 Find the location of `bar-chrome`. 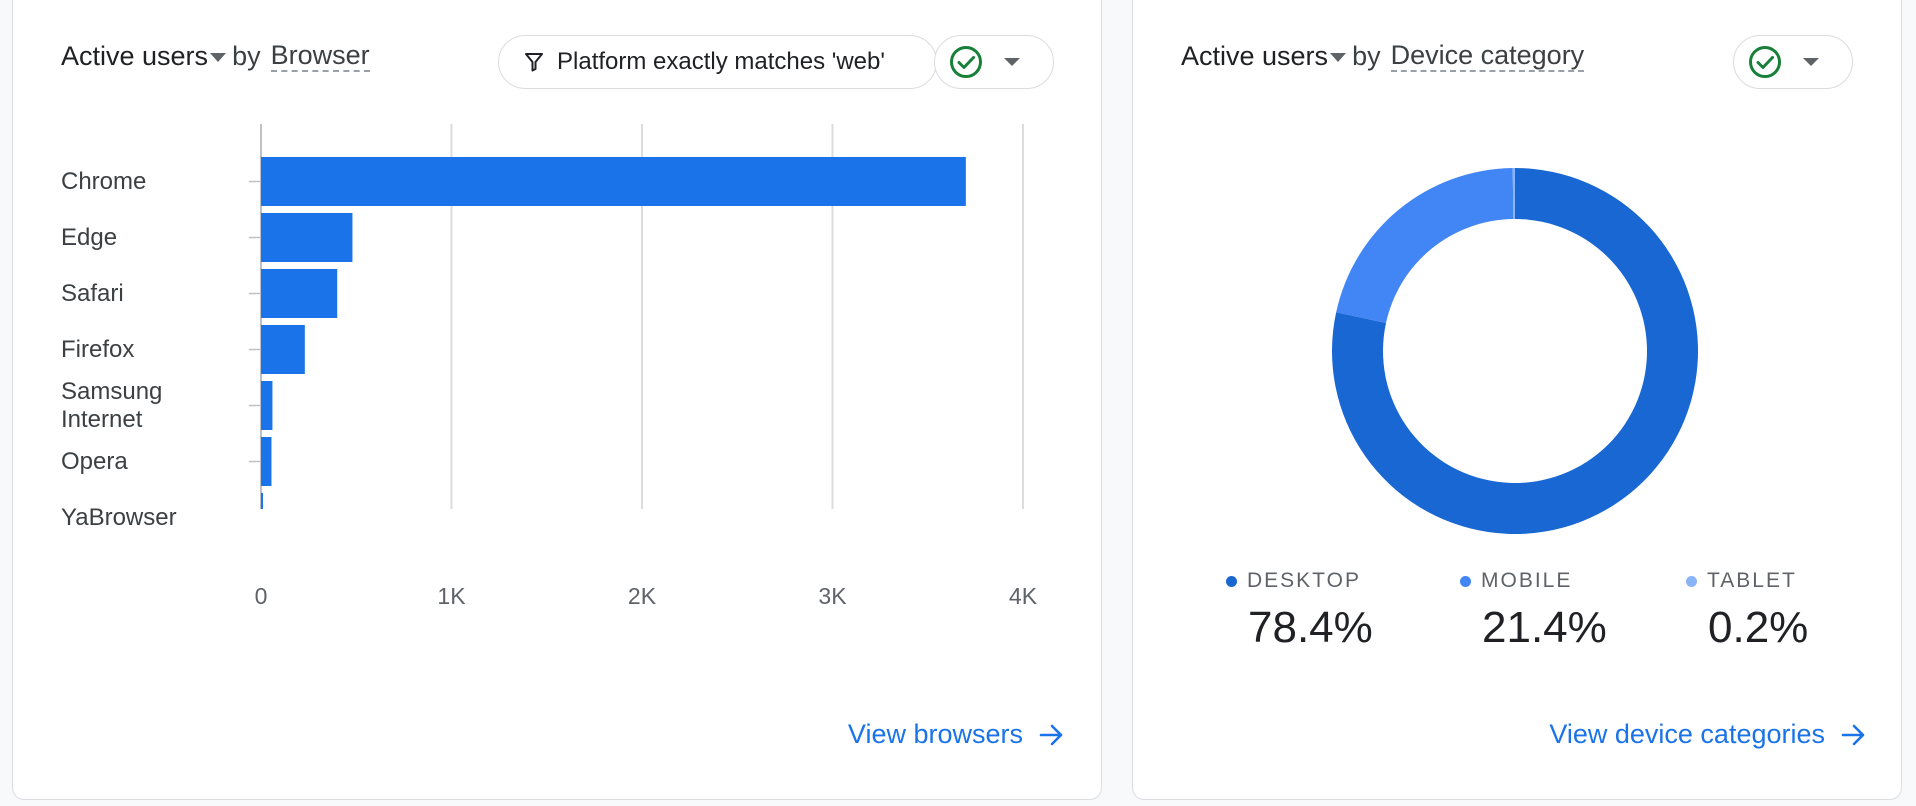

bar-chrome is located at coordinates (613, 181).